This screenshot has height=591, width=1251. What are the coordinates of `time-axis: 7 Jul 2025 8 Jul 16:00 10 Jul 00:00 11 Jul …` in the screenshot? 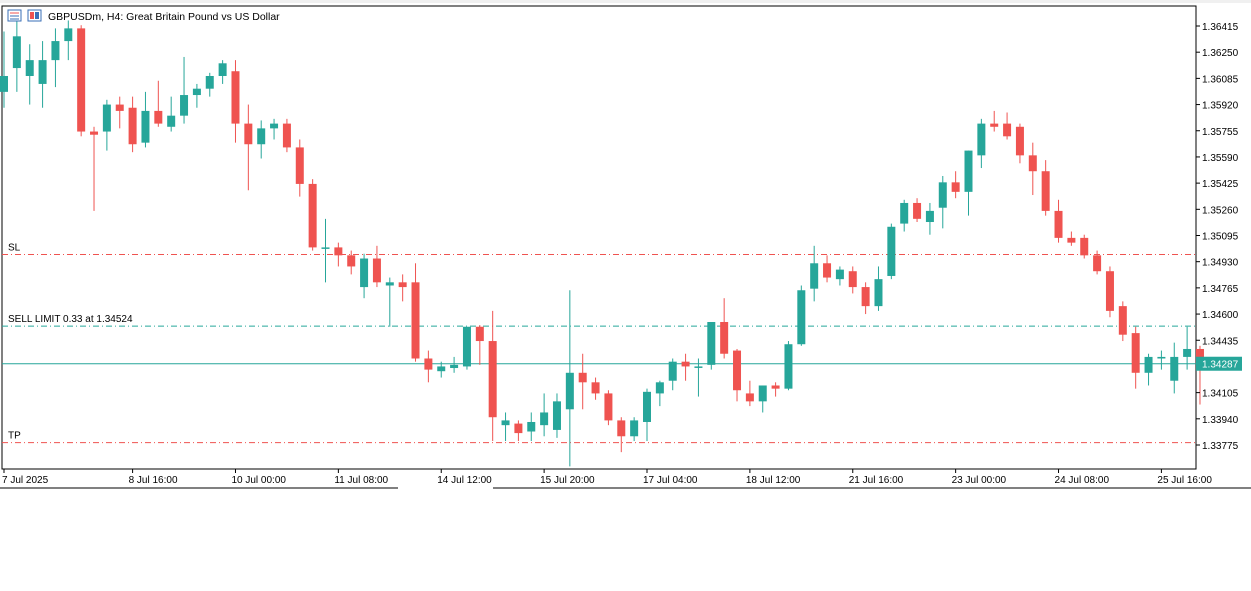 It's located at (625, 479).